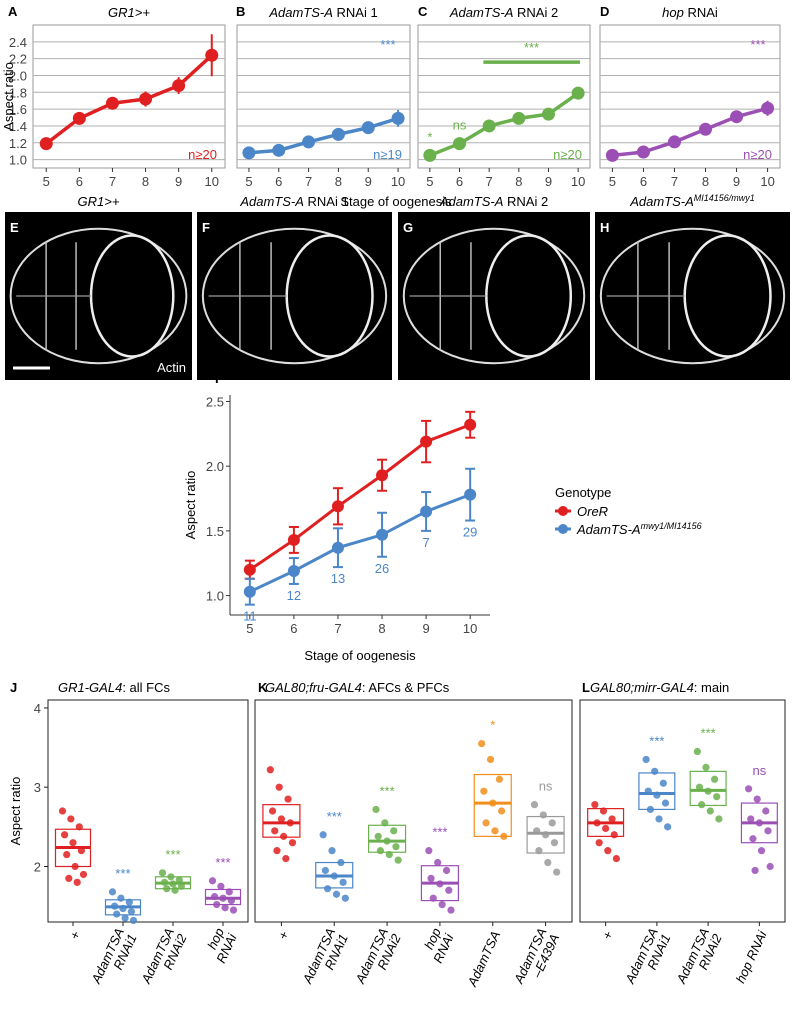 This screenshot has width=792, height=1019. What do you see at coordinates (323, 96) in the screenshot?
I see `plot-background` at bounding box center [323, 96].